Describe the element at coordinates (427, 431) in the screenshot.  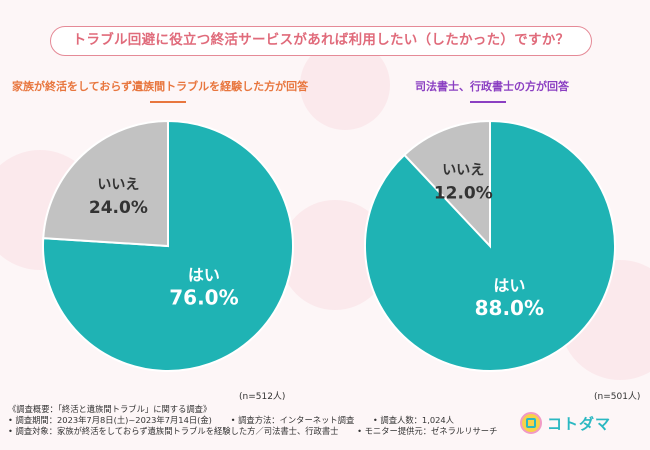
I see `survey-provider: • モニター提供元：ゼネラルリサーチ` at that location.